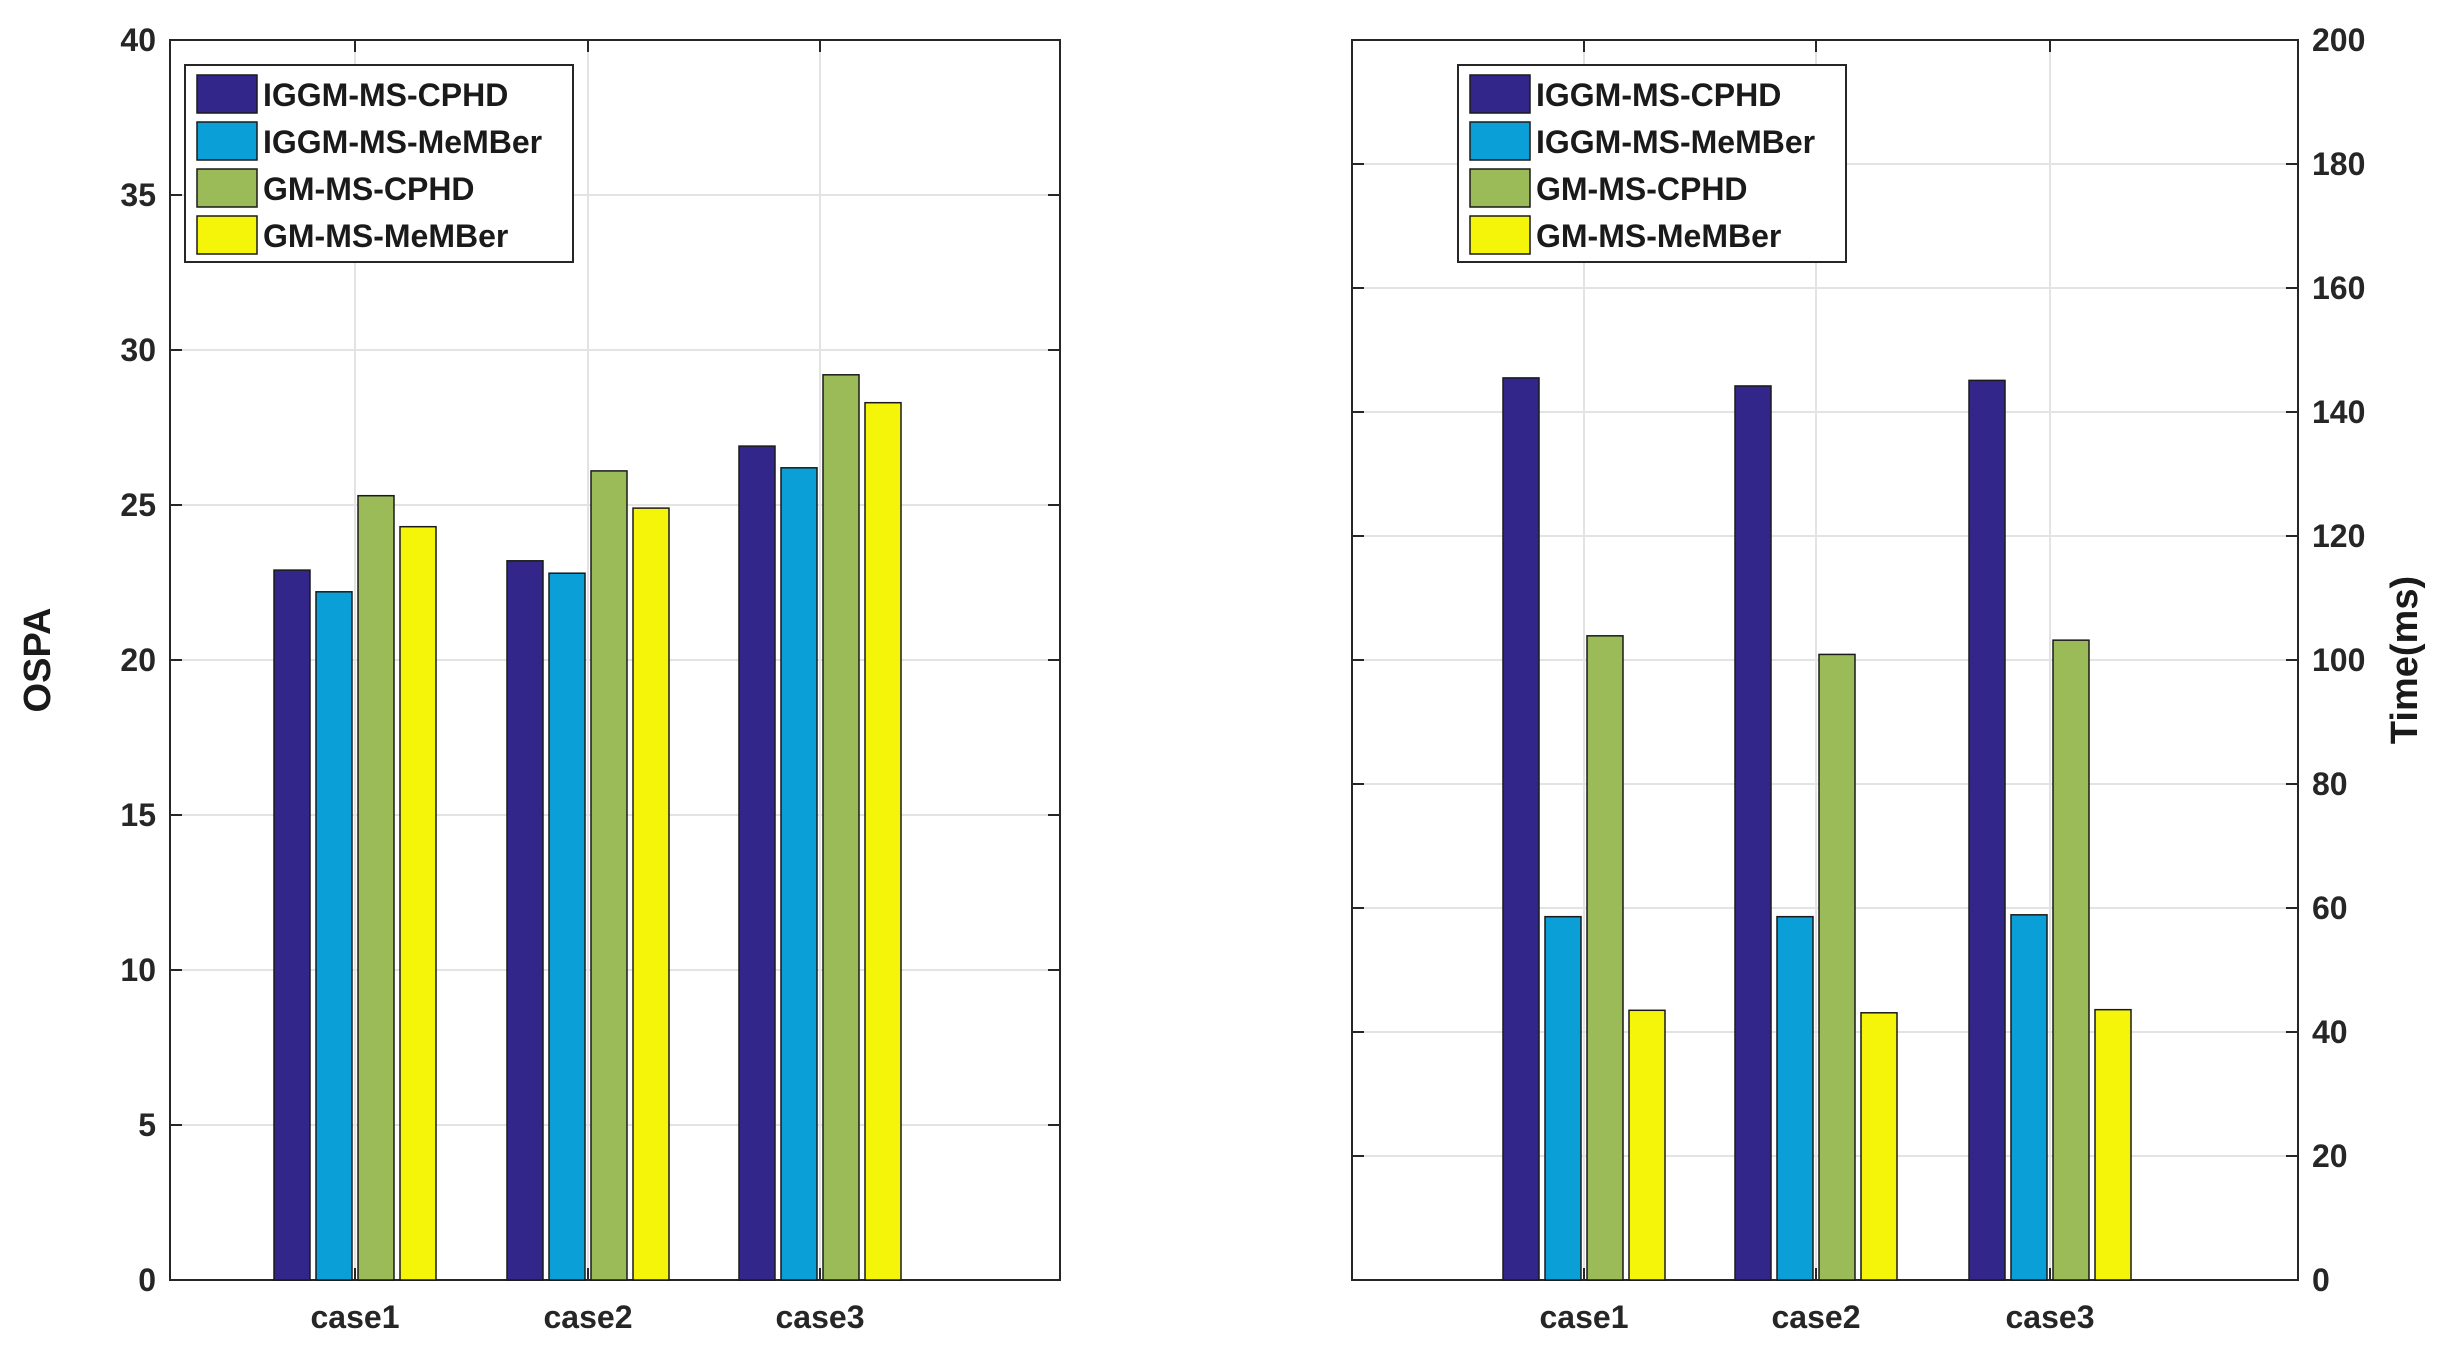  What do you see at coordinates (2338, 164) in the screenshot?
I see `y-tick-label: 180` at bounding box center [2338, 164].